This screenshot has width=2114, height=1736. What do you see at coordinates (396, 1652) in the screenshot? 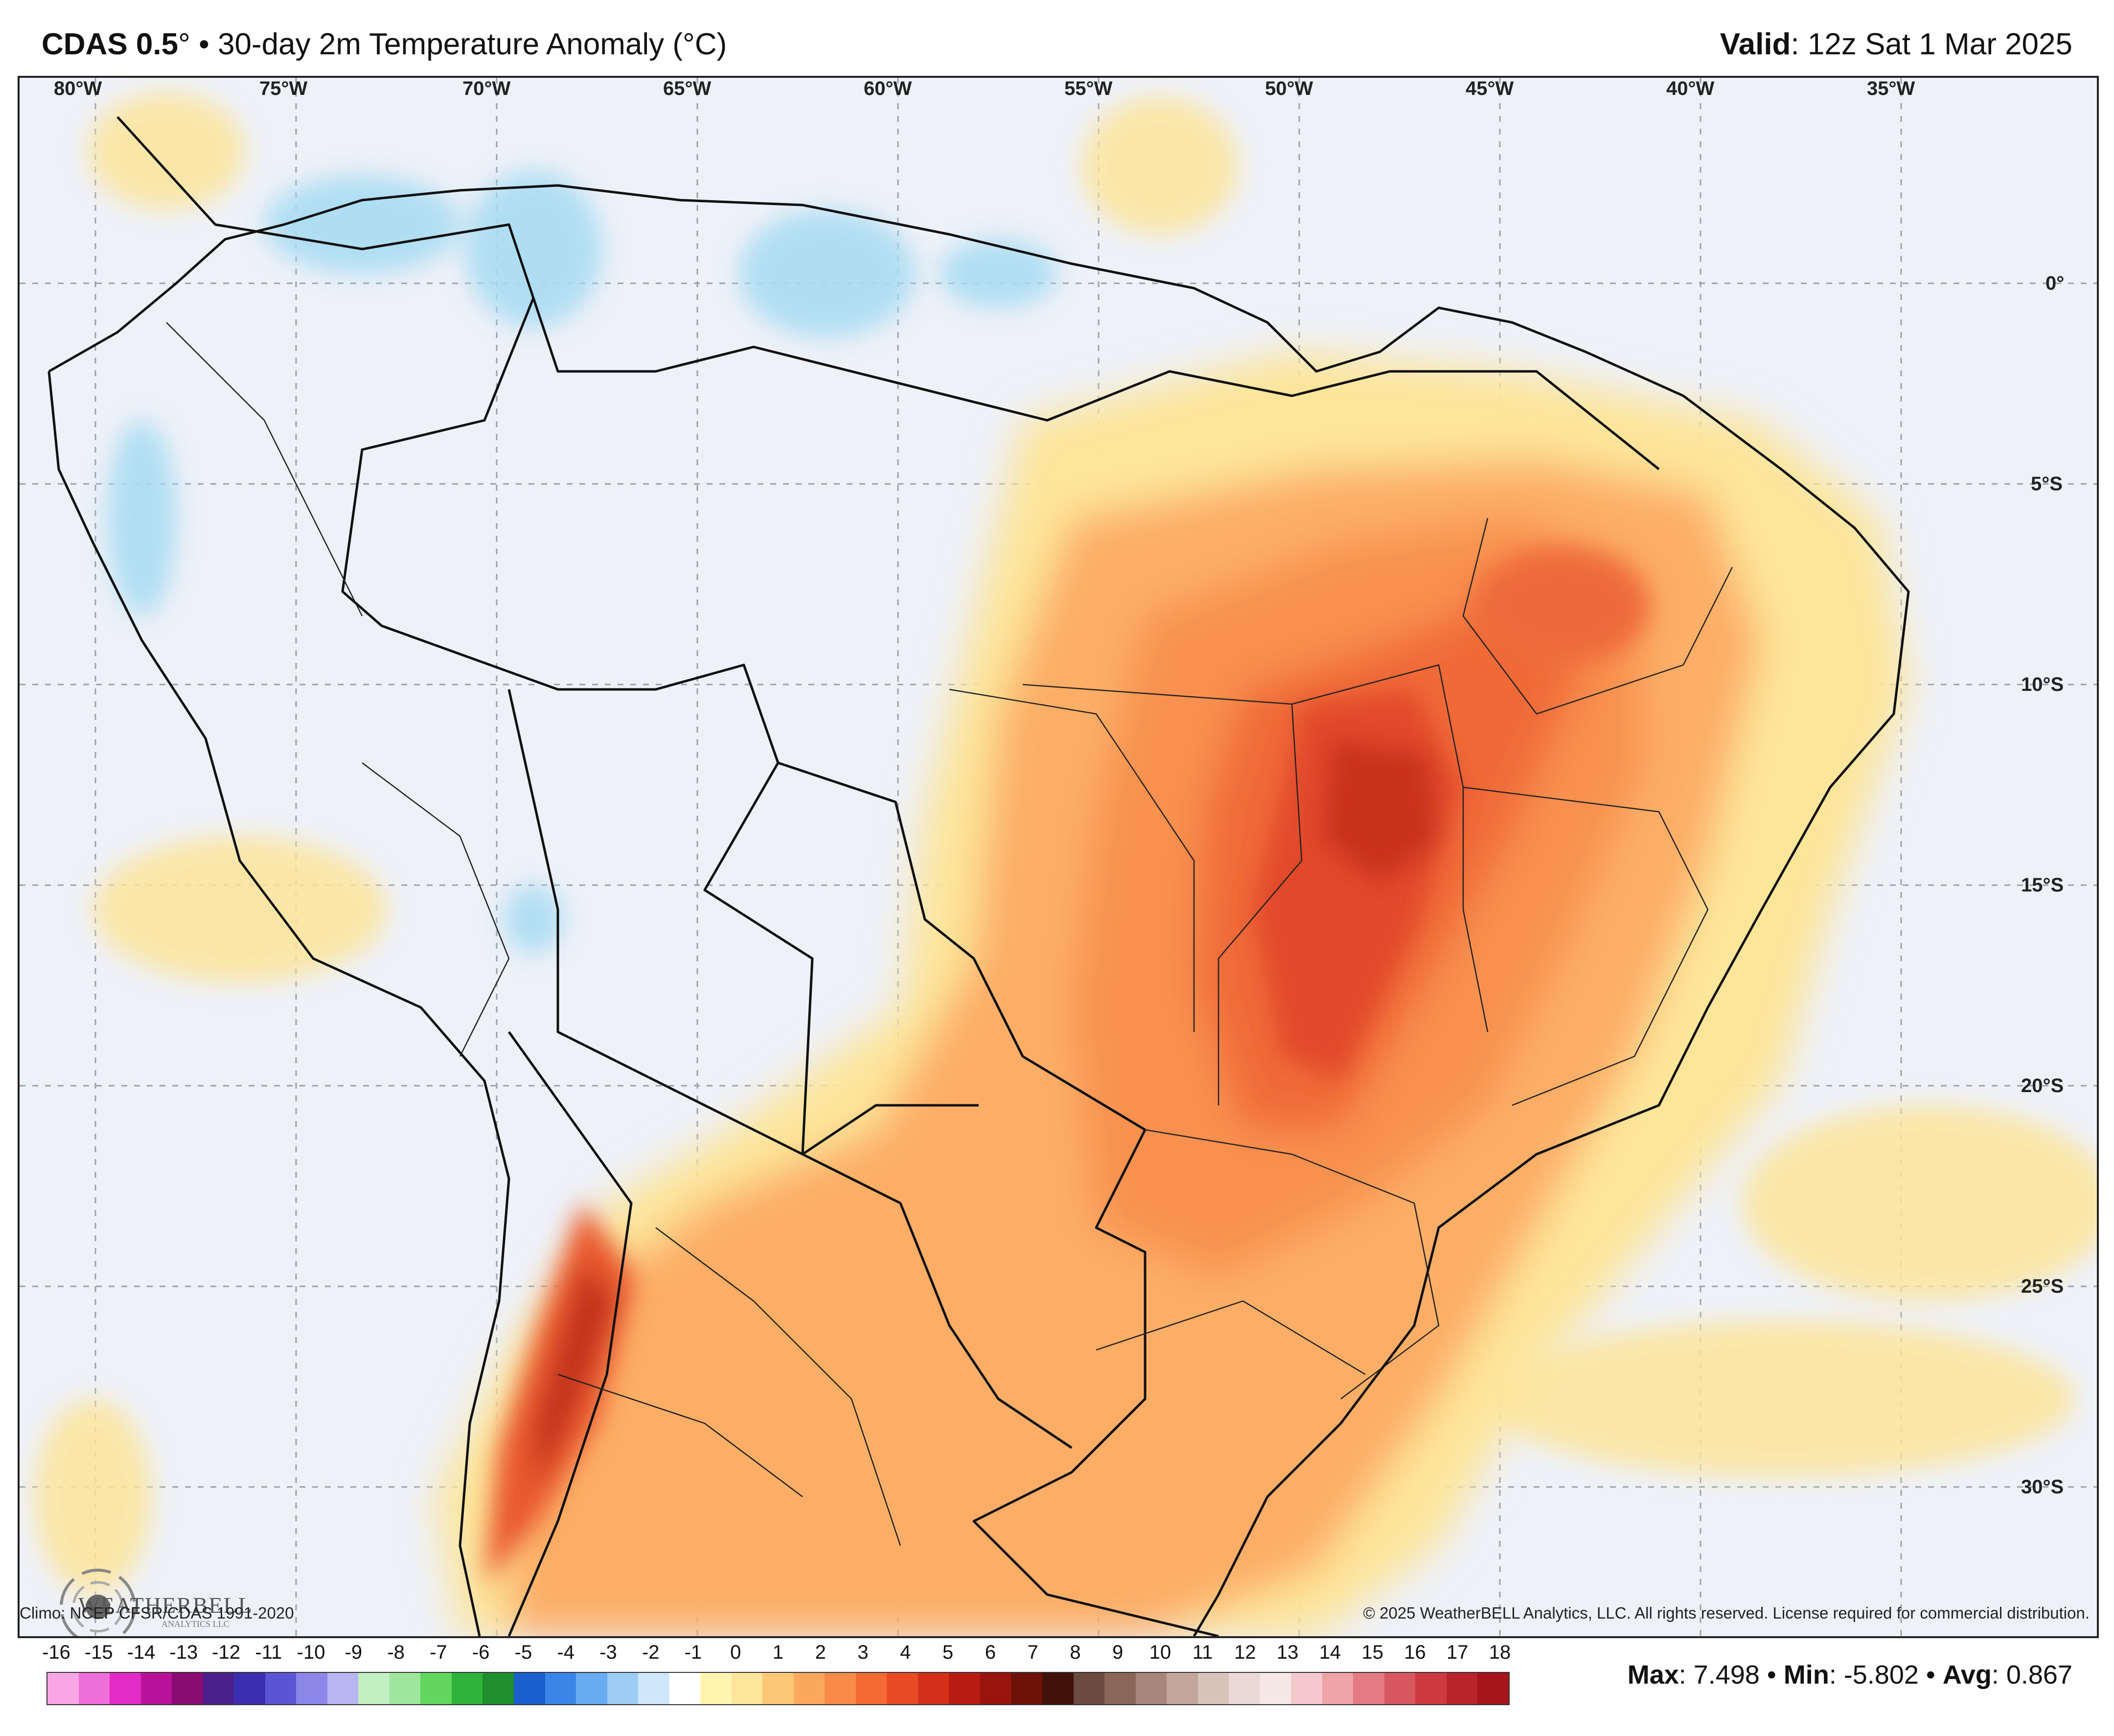
I see `colorbar-tick-label: -8` at bounding box center [396, 1652].